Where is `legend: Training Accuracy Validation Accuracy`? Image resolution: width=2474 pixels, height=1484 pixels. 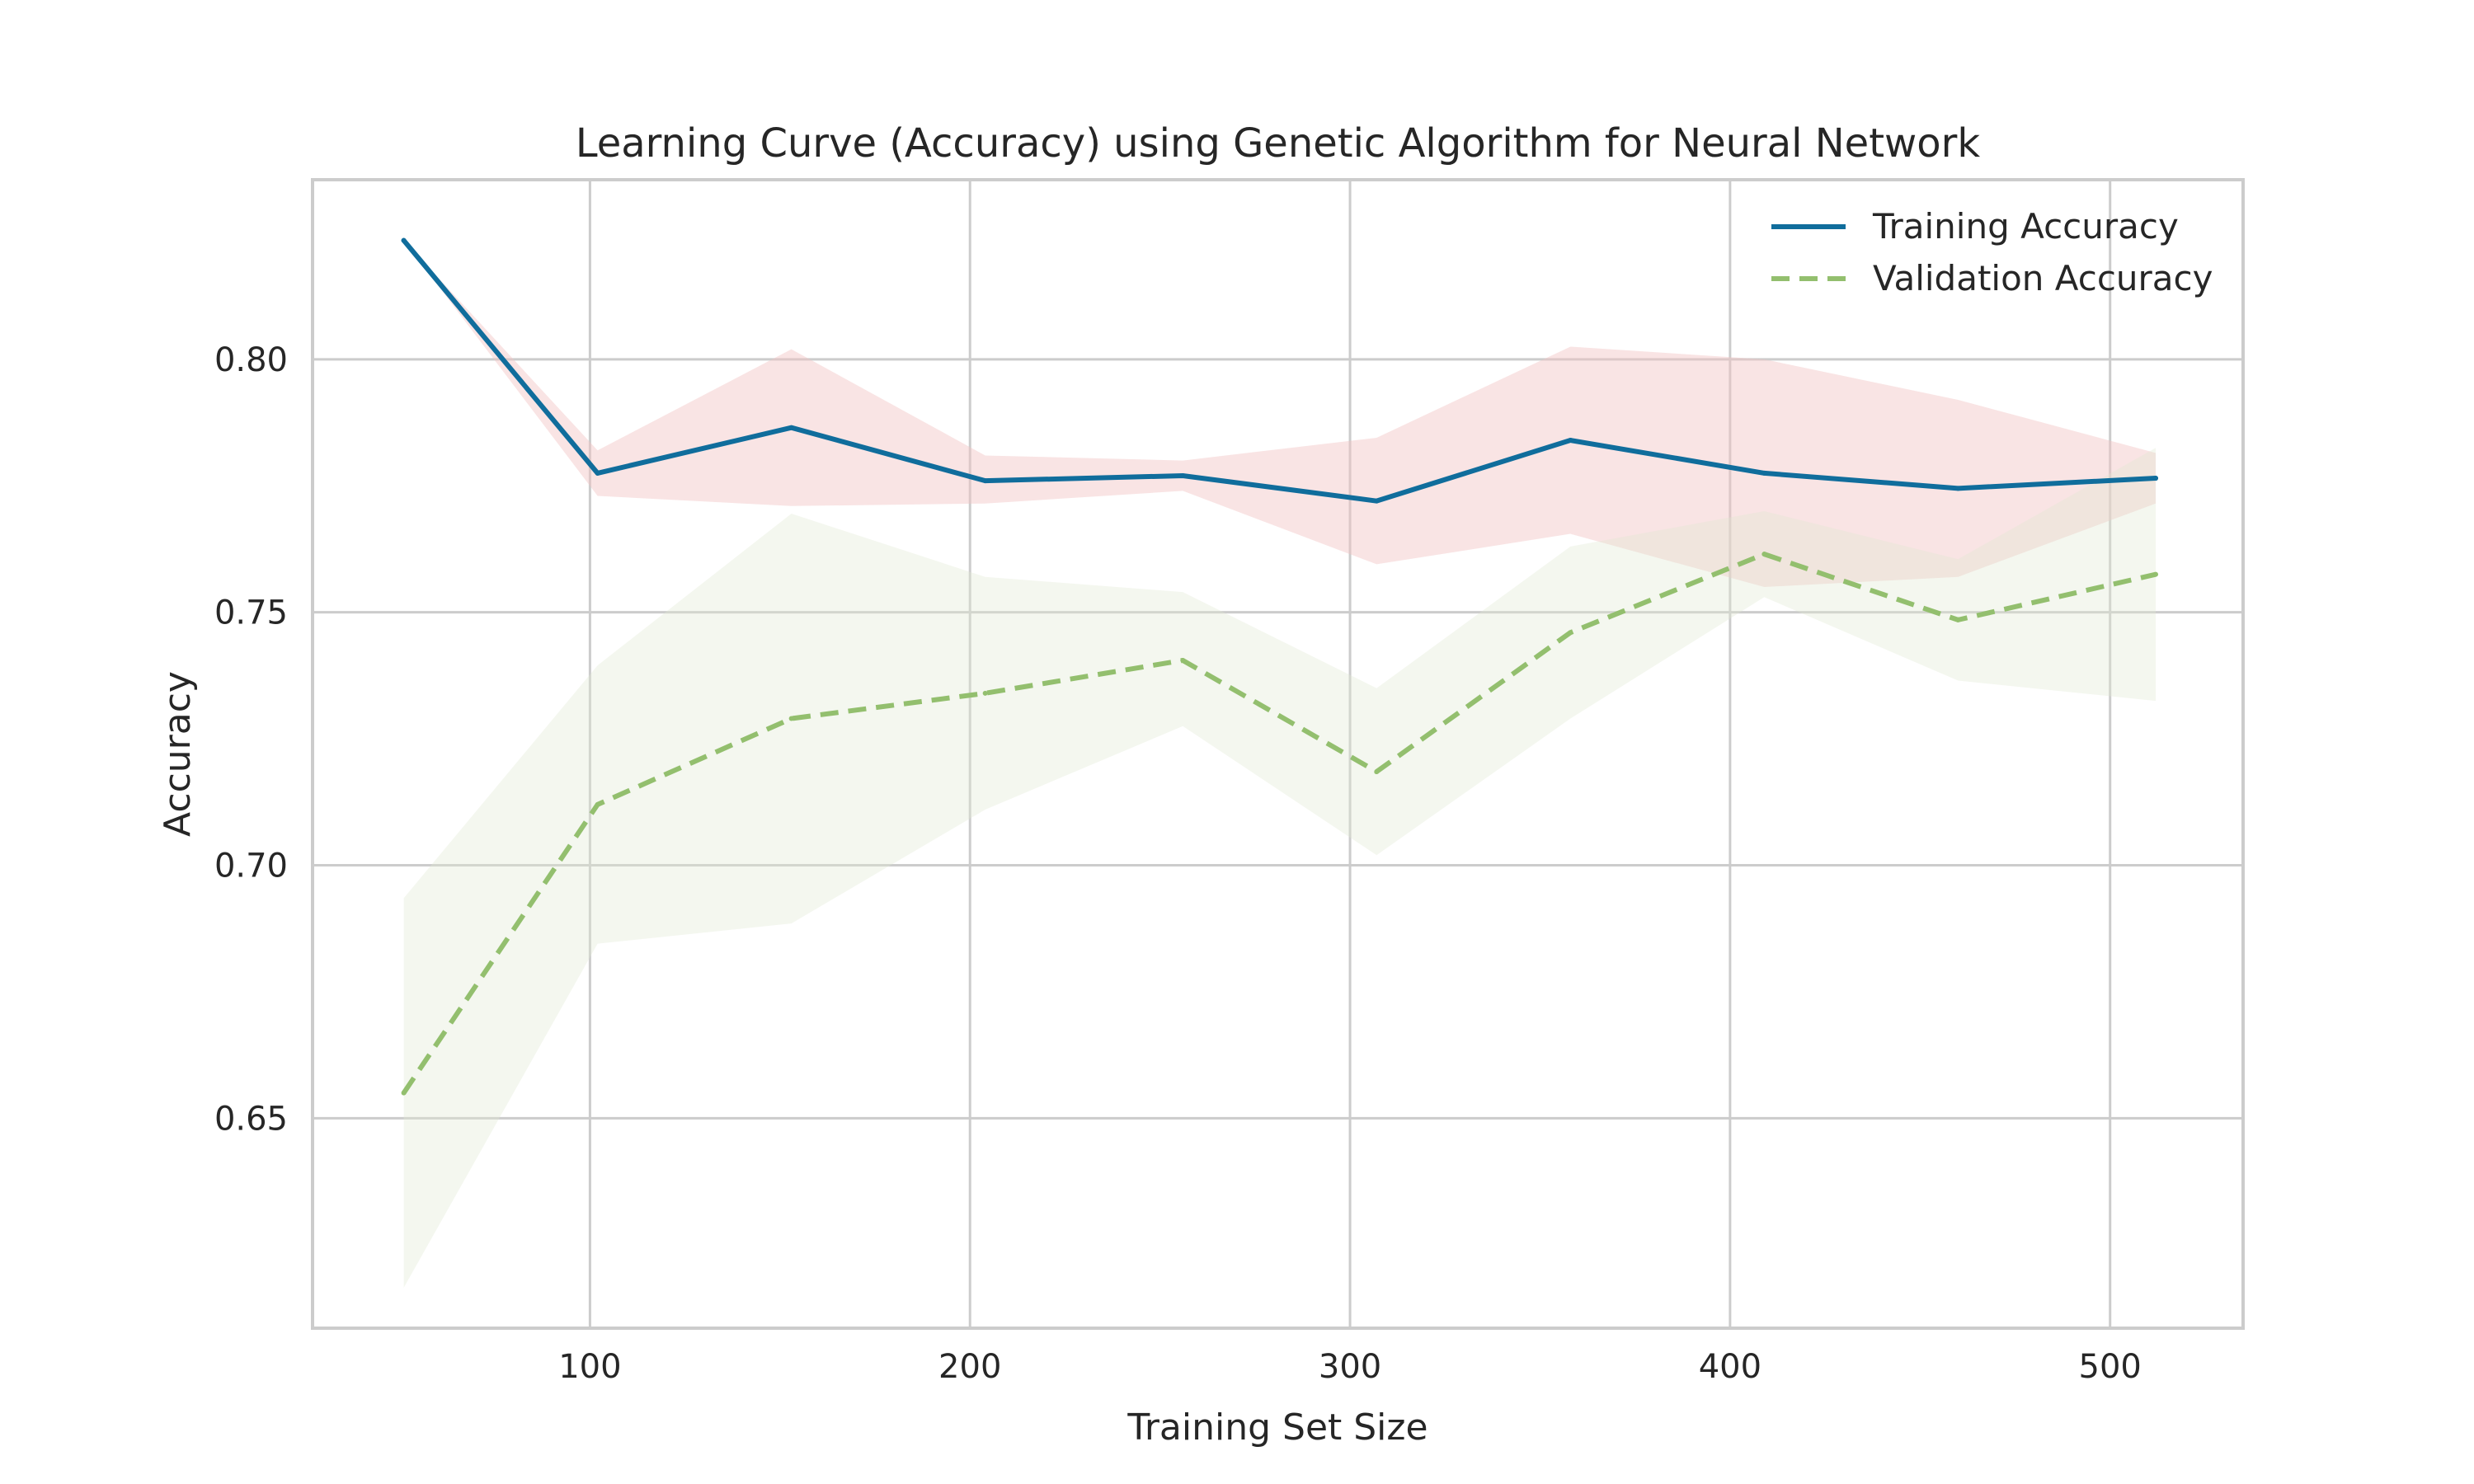
legend: Training Accuracy Validation Accuracy is located at coordinates (1992, 252).